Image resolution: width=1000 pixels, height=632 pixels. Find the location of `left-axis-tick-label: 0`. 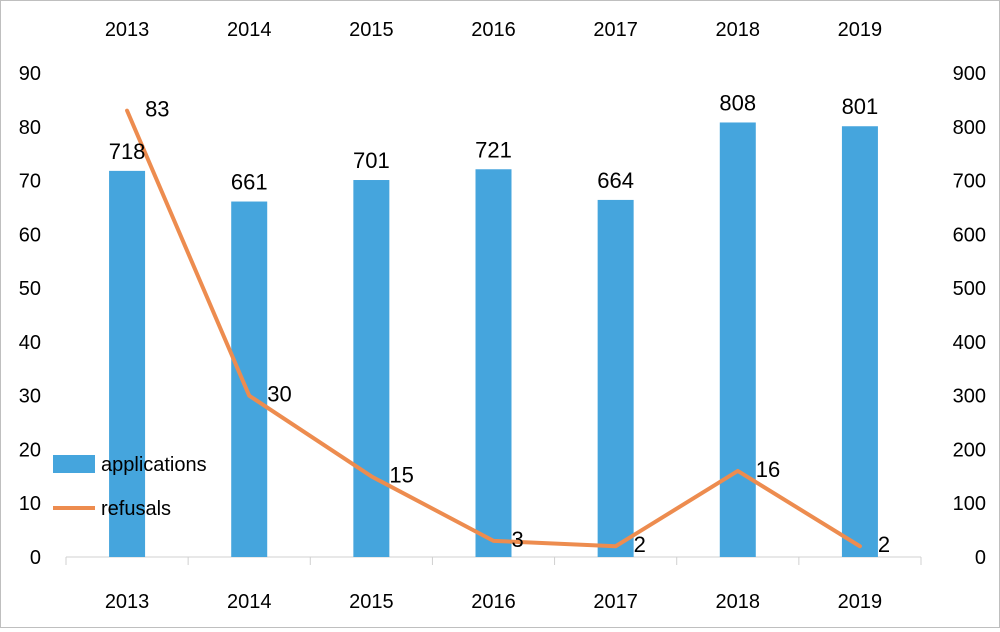

left-axis-tick-label: 0 is located at coordinates (35, 558).